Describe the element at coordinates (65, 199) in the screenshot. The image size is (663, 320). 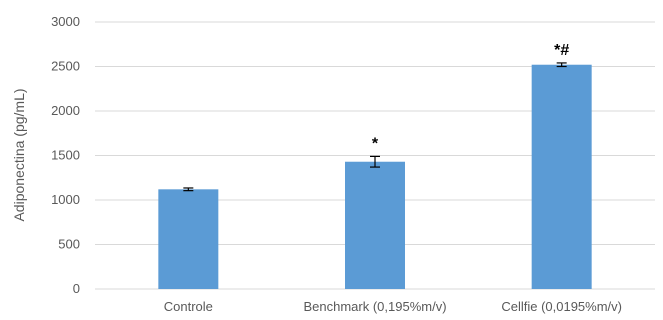
I see `y-tick-label: 1000` at that location.